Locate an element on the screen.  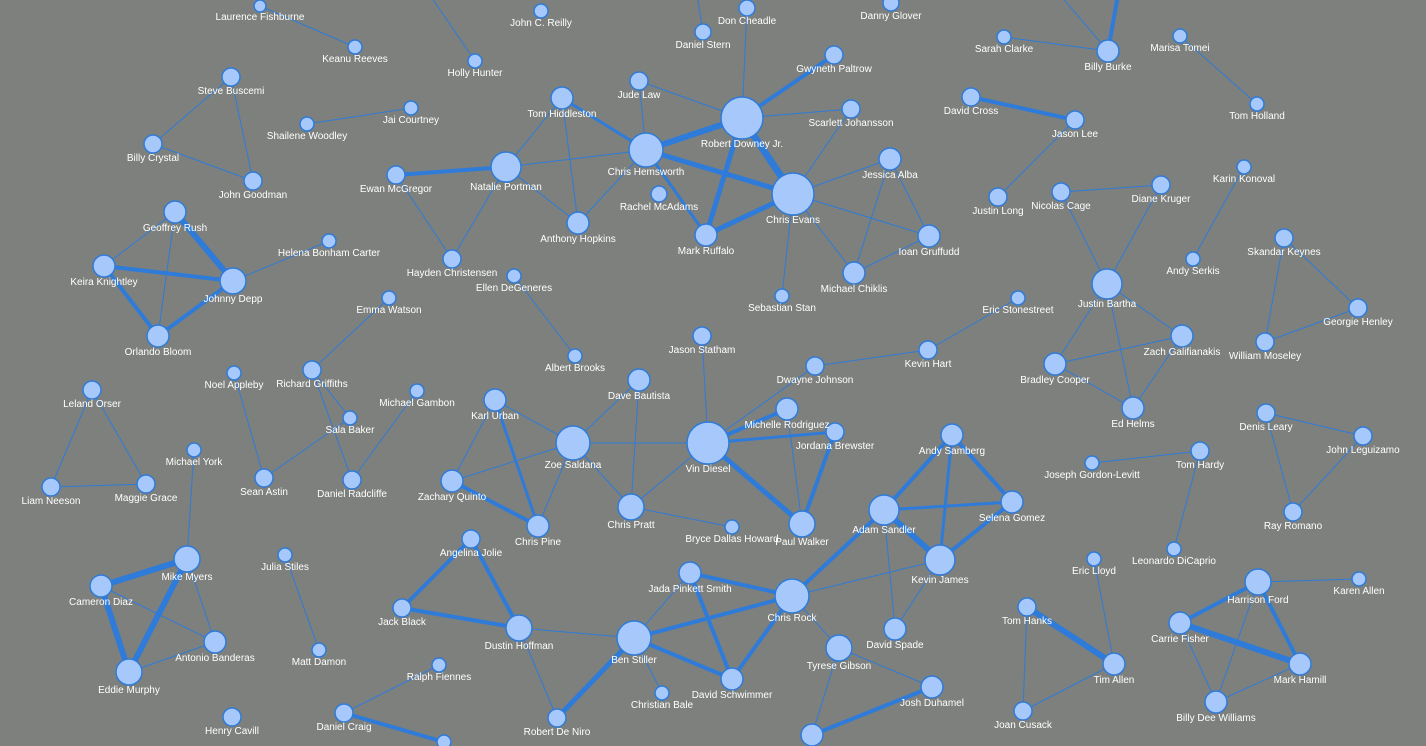
node-urban is located at coordinates (495, 400).